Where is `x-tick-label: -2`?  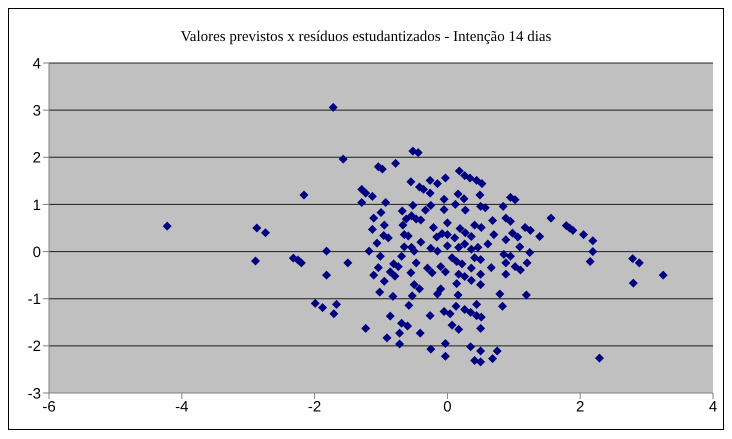 x-tick-label: -2 is located at coordinates (315, 407).